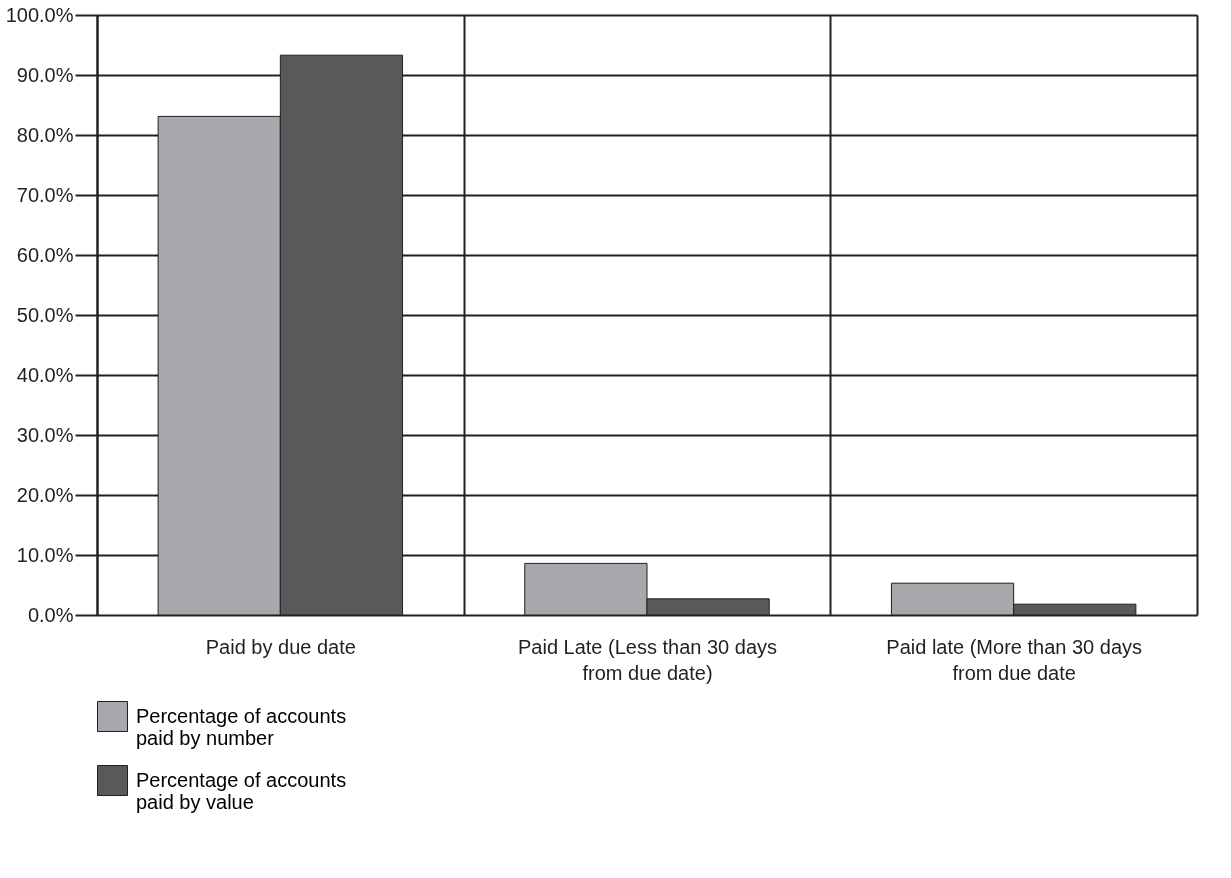  Describe the element at coordinates (45, 74) in the screenshot. I see `y-tick-label: 90.0%` at that location.